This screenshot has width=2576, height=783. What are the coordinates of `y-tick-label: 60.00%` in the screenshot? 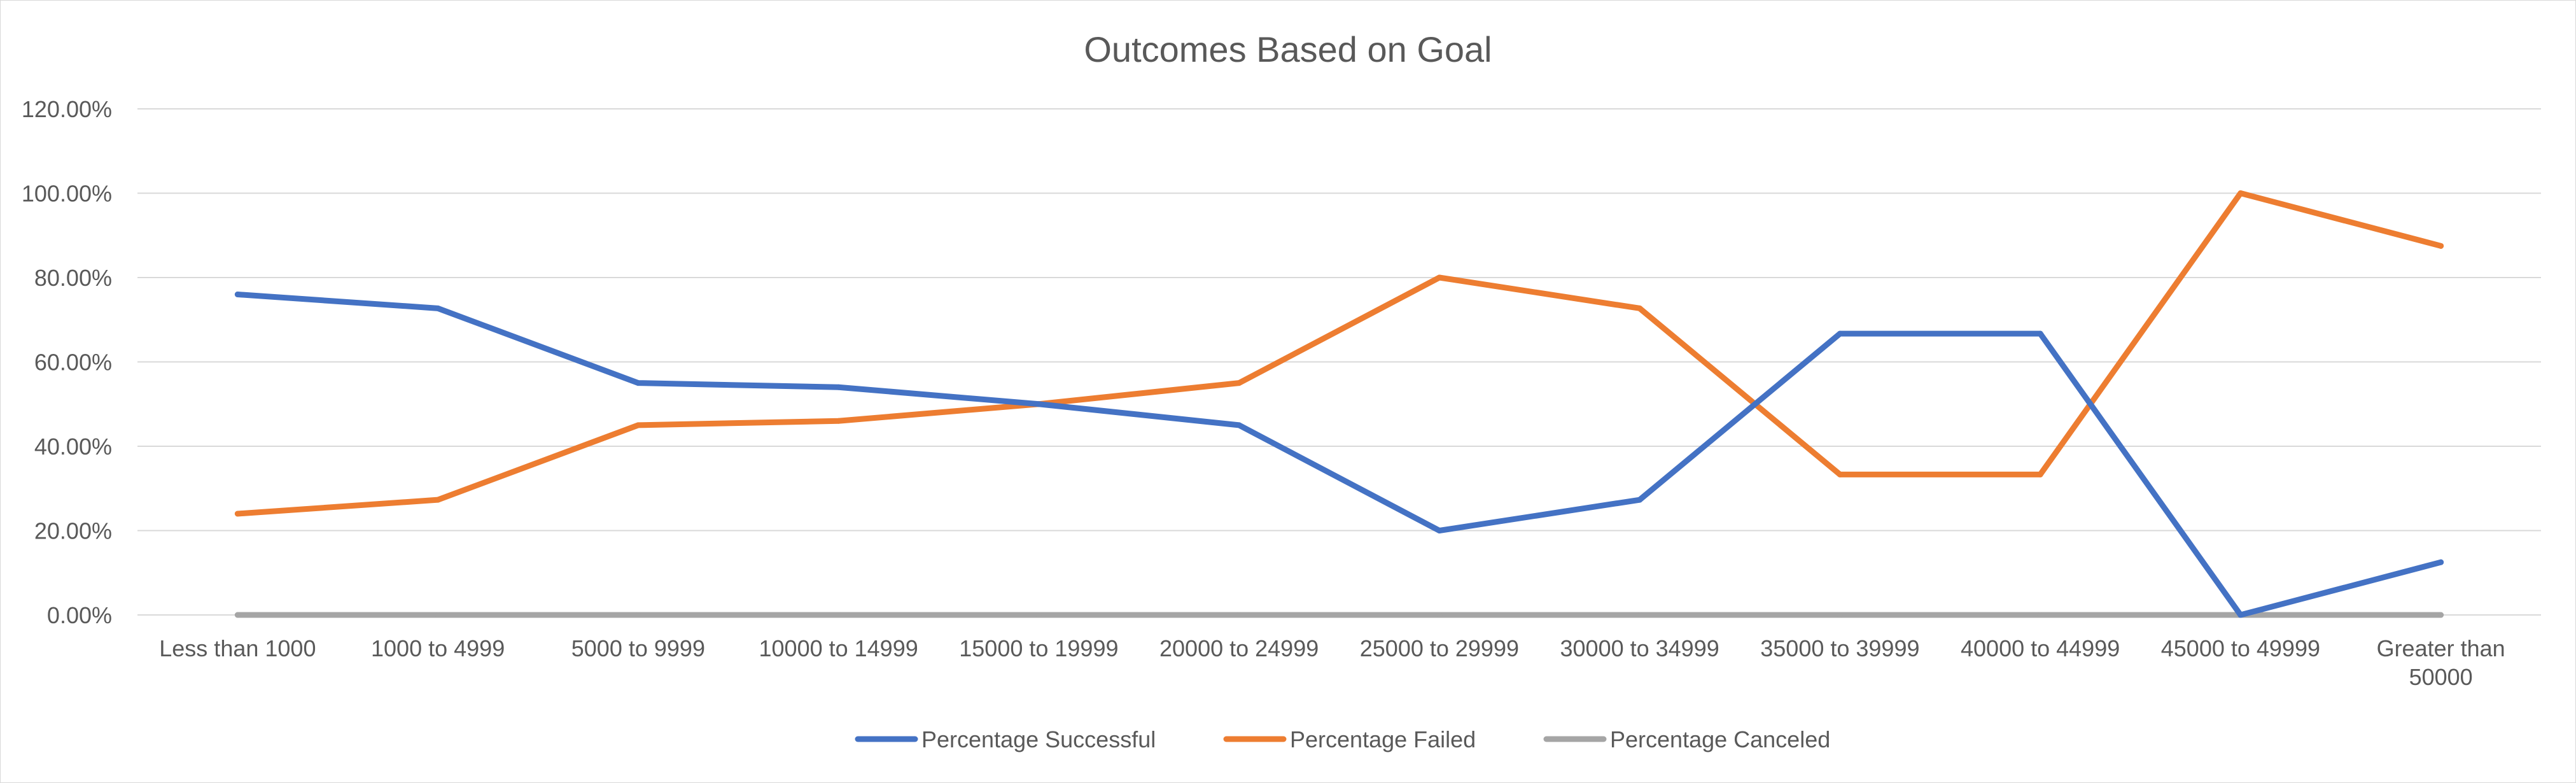 It's located at (73, 362).